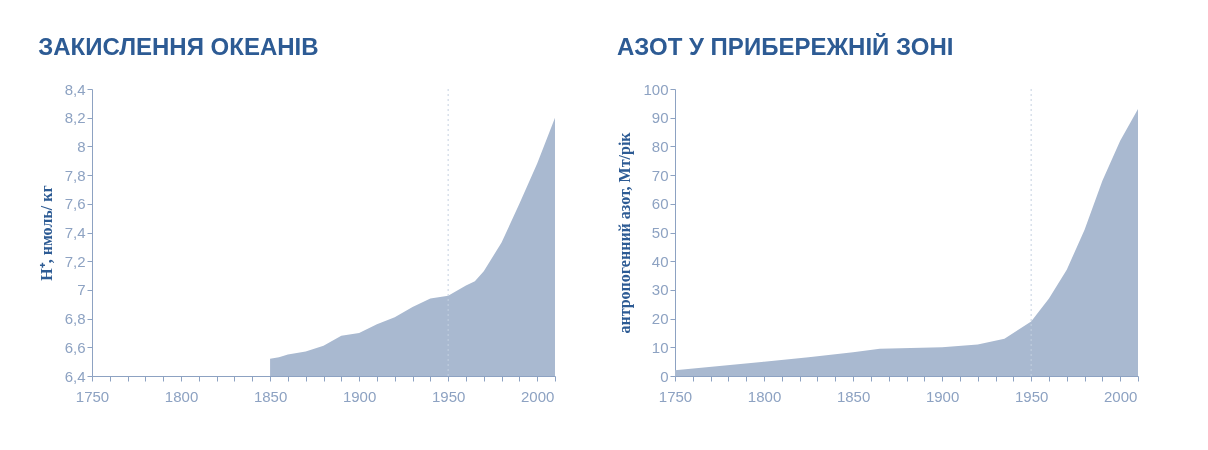 This screenshot has height=450, width=1208. I want to click on y-tick-label: 70, so click(660, 175).